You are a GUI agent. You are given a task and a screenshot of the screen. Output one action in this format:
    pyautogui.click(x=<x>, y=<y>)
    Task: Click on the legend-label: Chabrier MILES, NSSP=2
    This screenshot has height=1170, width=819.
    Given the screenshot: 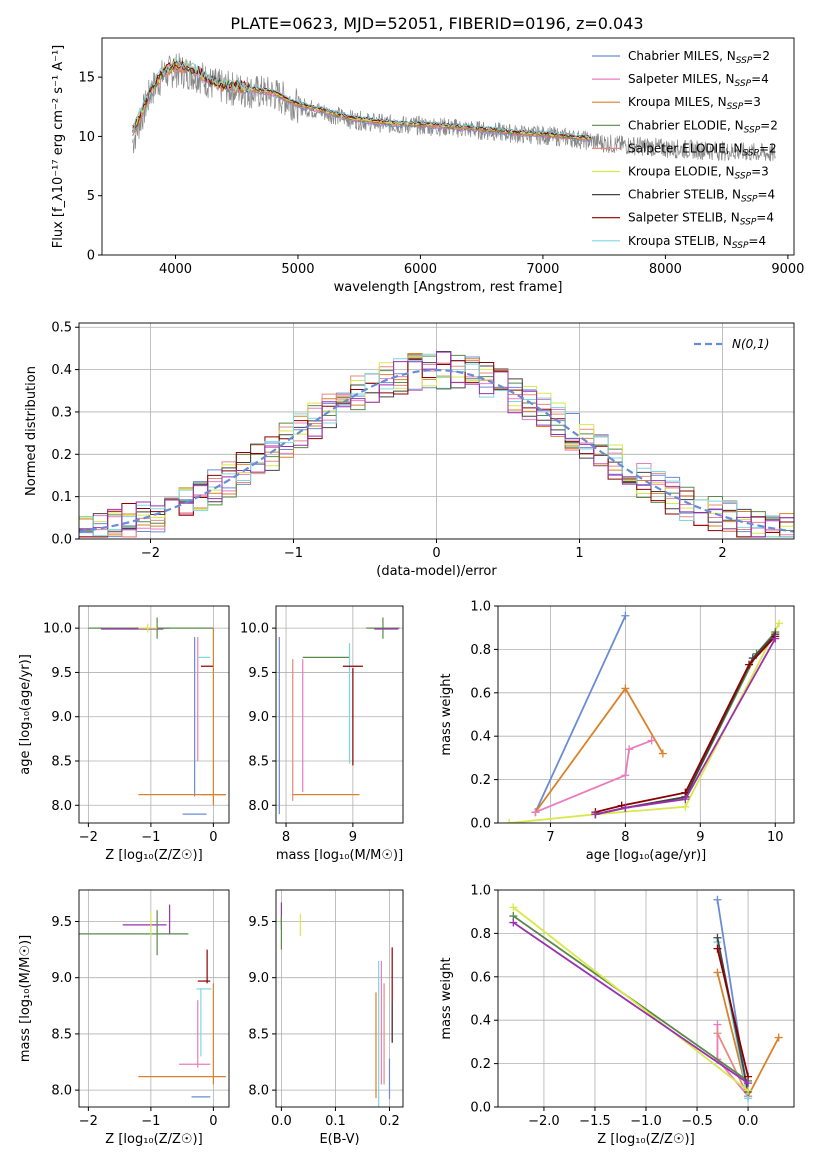 What is the action you would take?
    pyautogui.click(x=699, y=57)
    